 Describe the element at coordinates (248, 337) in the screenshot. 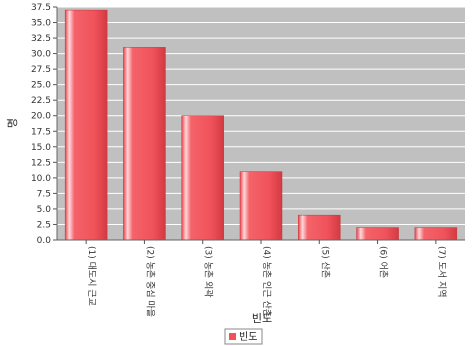

I see `legend-label: 빈도` at that location.